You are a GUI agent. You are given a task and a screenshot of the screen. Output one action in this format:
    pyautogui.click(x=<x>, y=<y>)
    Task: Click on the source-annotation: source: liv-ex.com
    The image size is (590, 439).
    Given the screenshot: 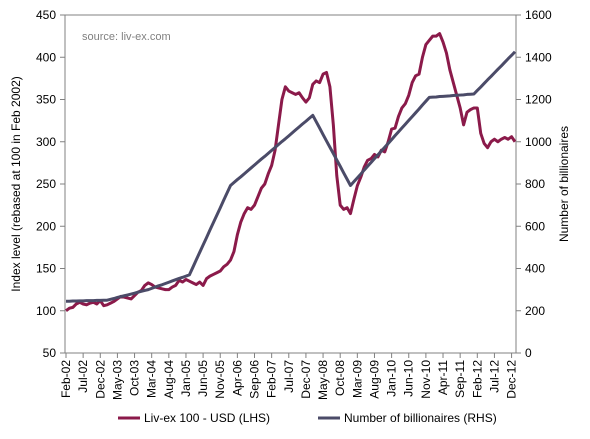 What is the action you would take?
    pyautogui.click(x=126, y=37)
    